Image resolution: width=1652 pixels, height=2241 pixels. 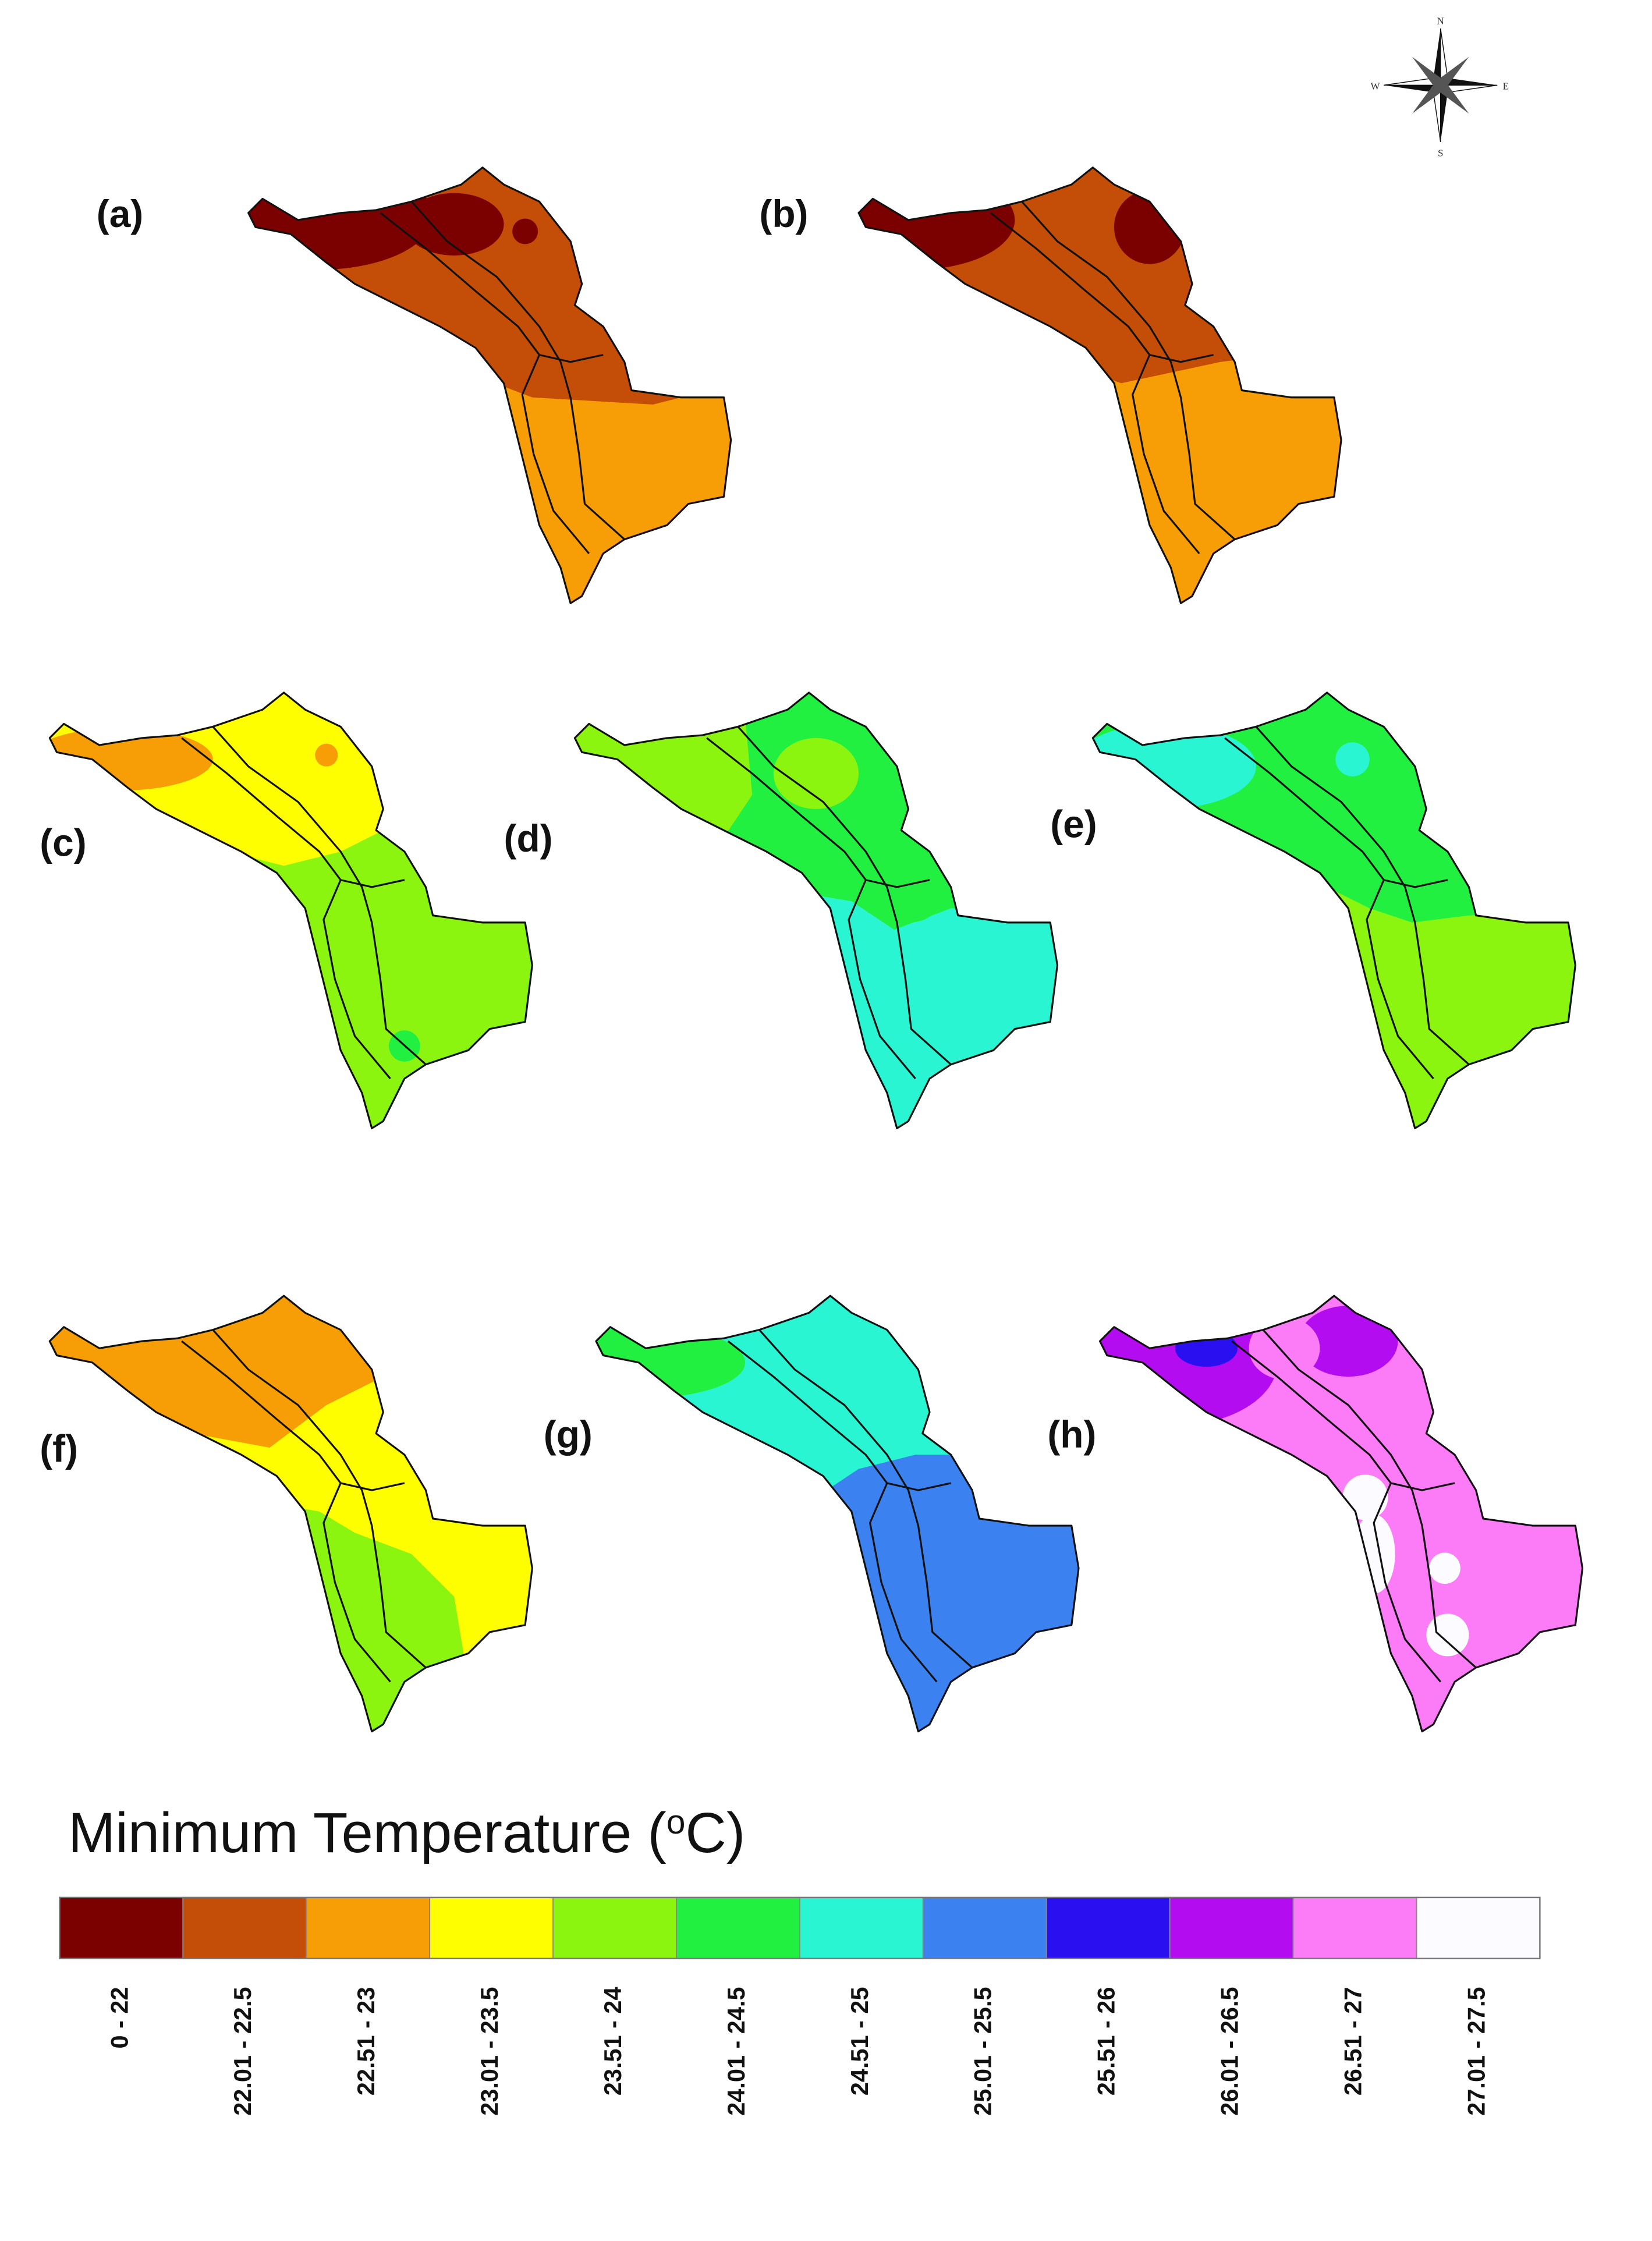 I want to click on legend-label: 26.51 - 27, so click(x=1352, y=2041).